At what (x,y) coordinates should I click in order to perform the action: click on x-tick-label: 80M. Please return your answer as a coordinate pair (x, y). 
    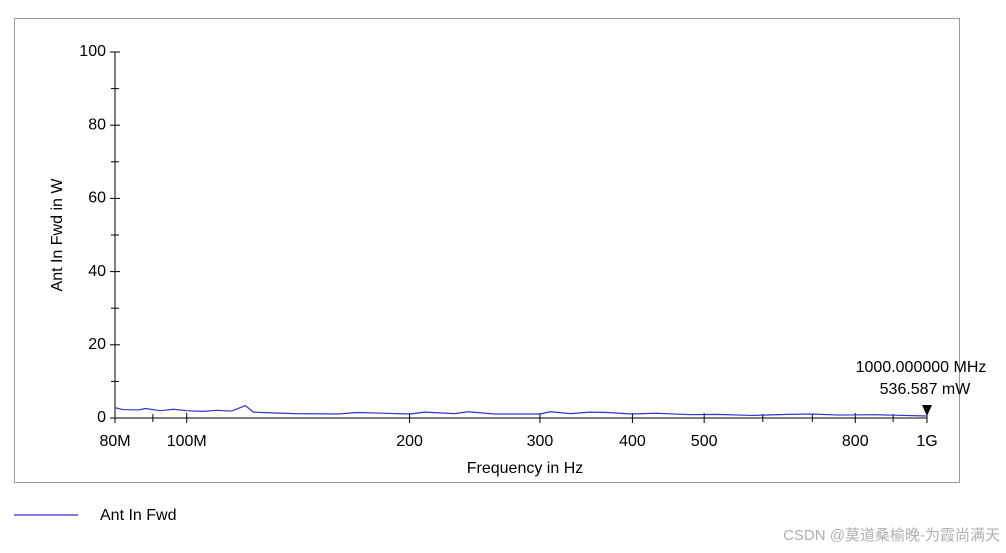
    Looking at the image, I should click on (114, 441).